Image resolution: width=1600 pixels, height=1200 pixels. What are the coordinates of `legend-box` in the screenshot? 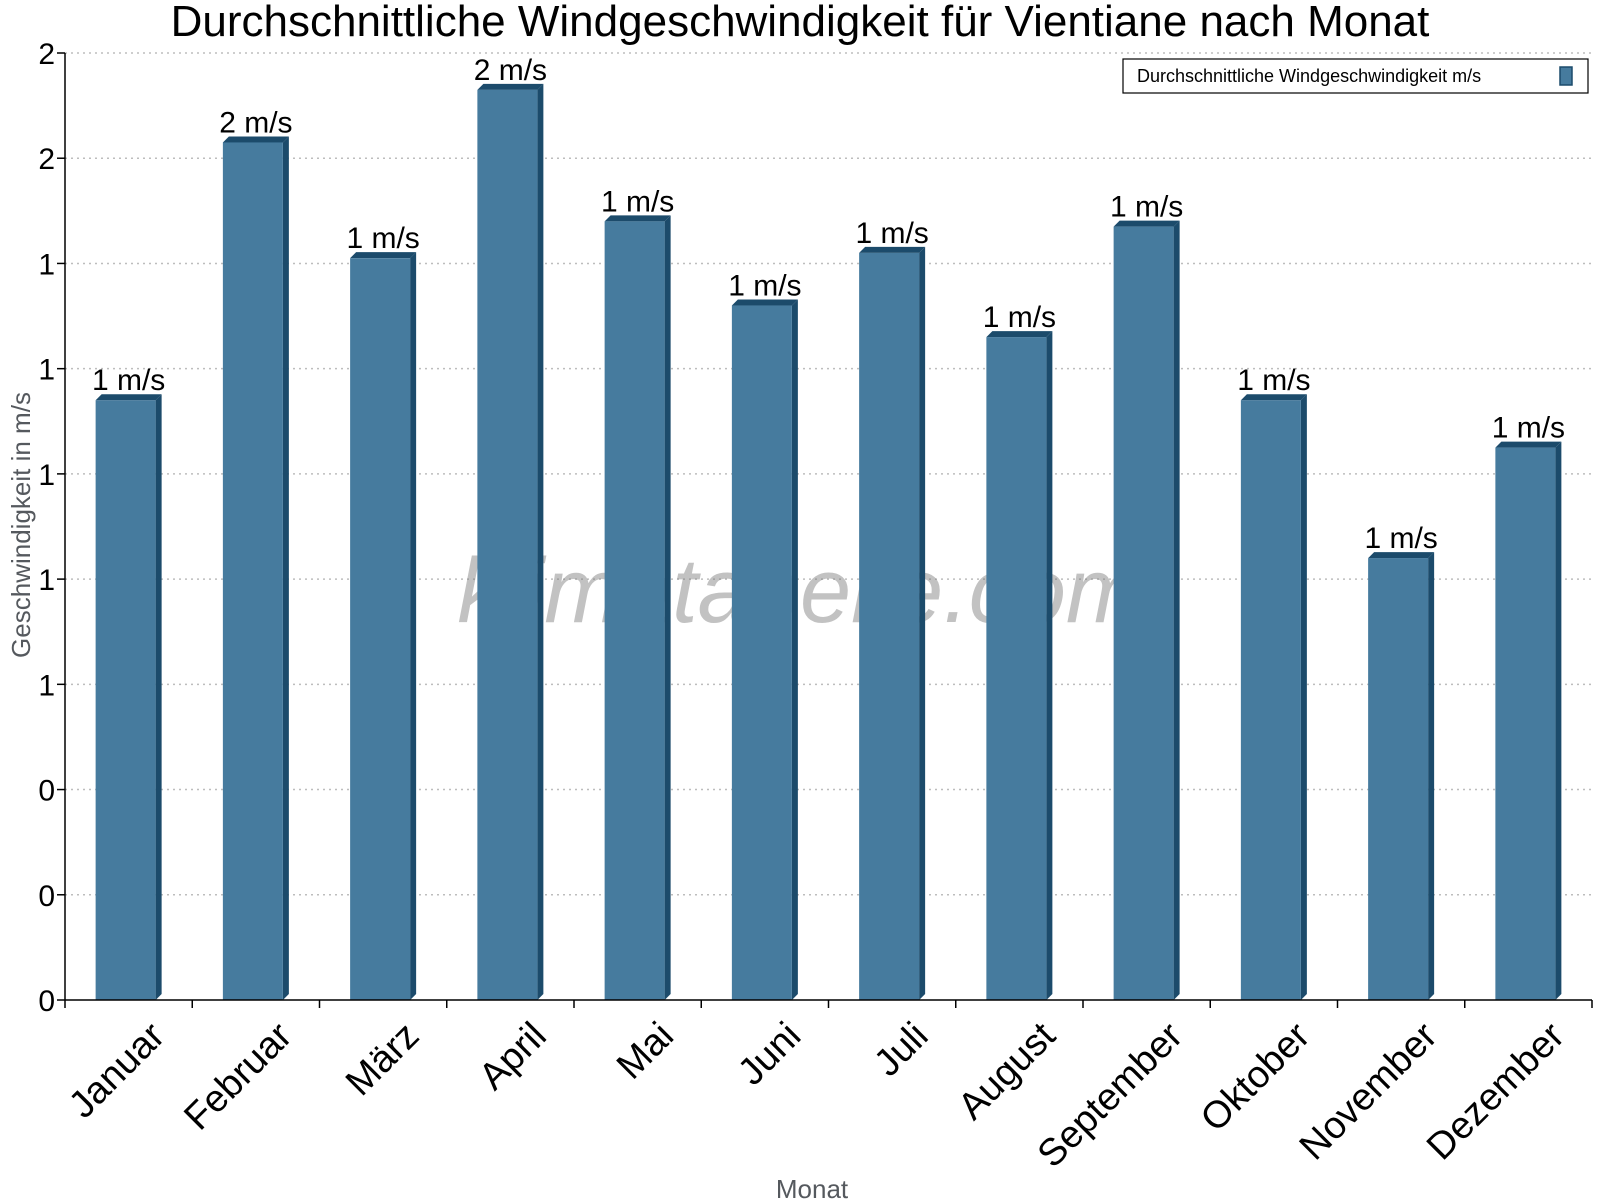 It's located at (1355, 76).